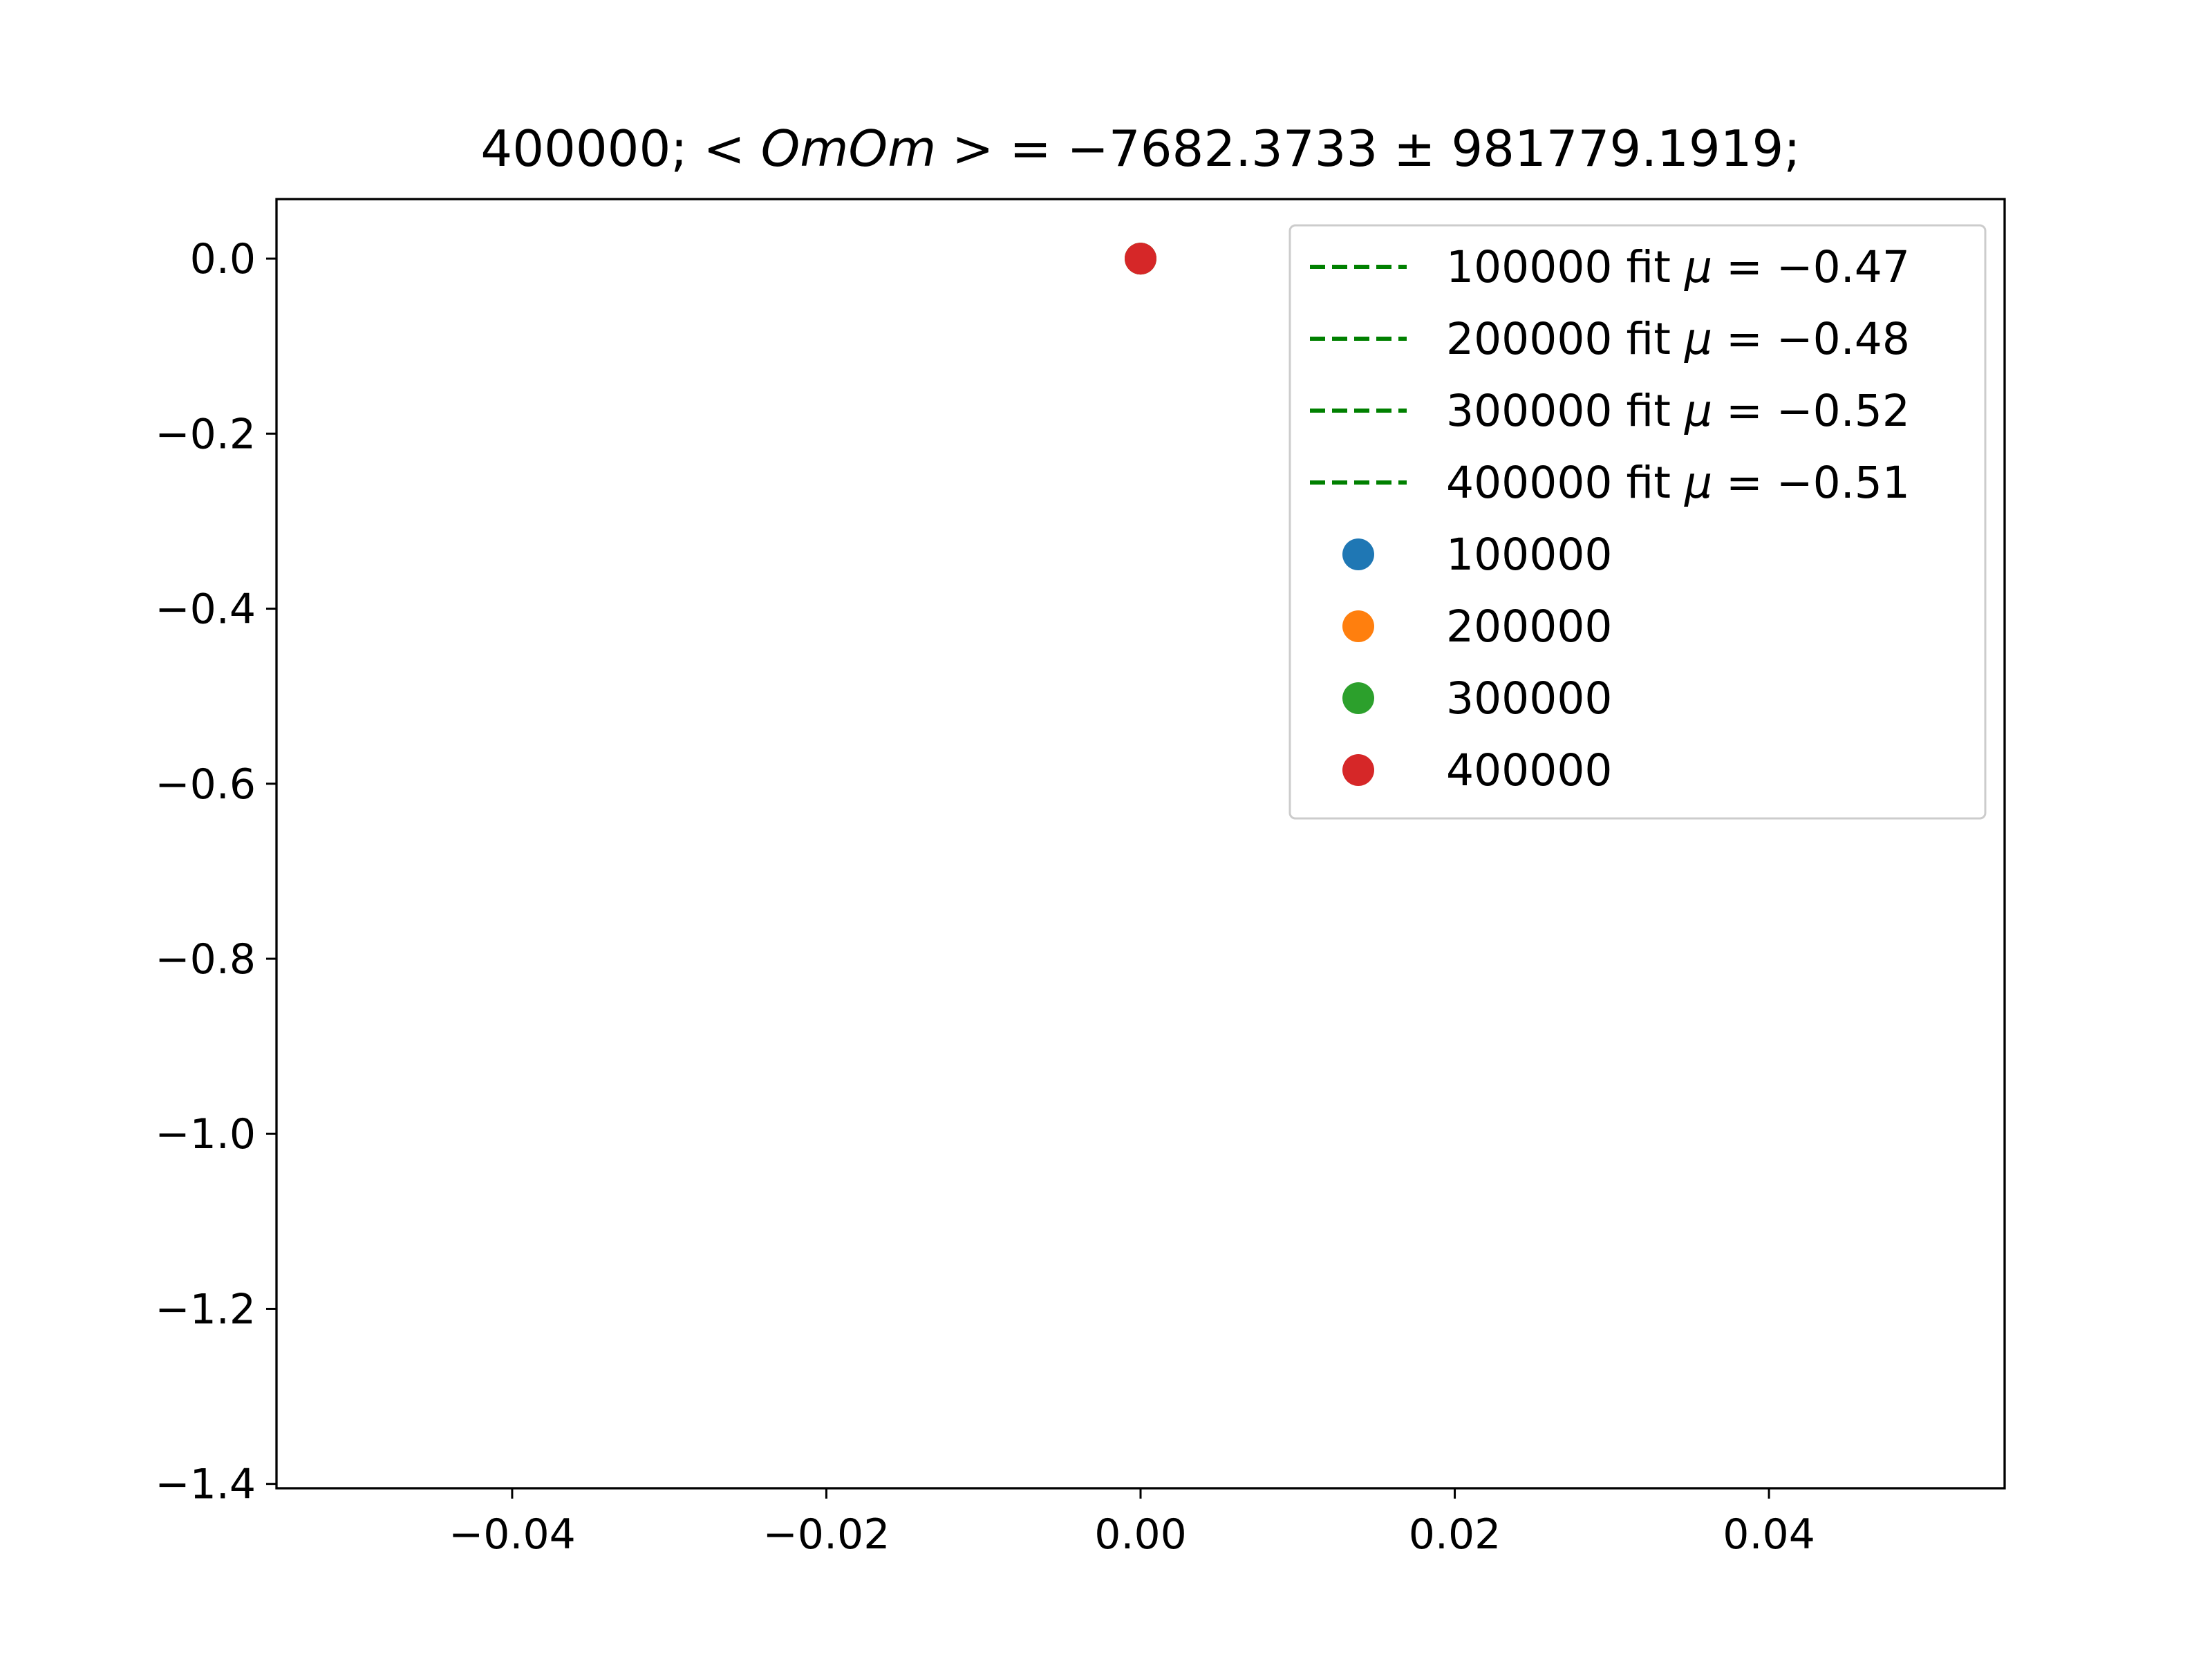 The height and width of the screenshot is (1659, 2212). I want to click on legend-label: 200000 fit μ = −0.48, so click(1678, 339).